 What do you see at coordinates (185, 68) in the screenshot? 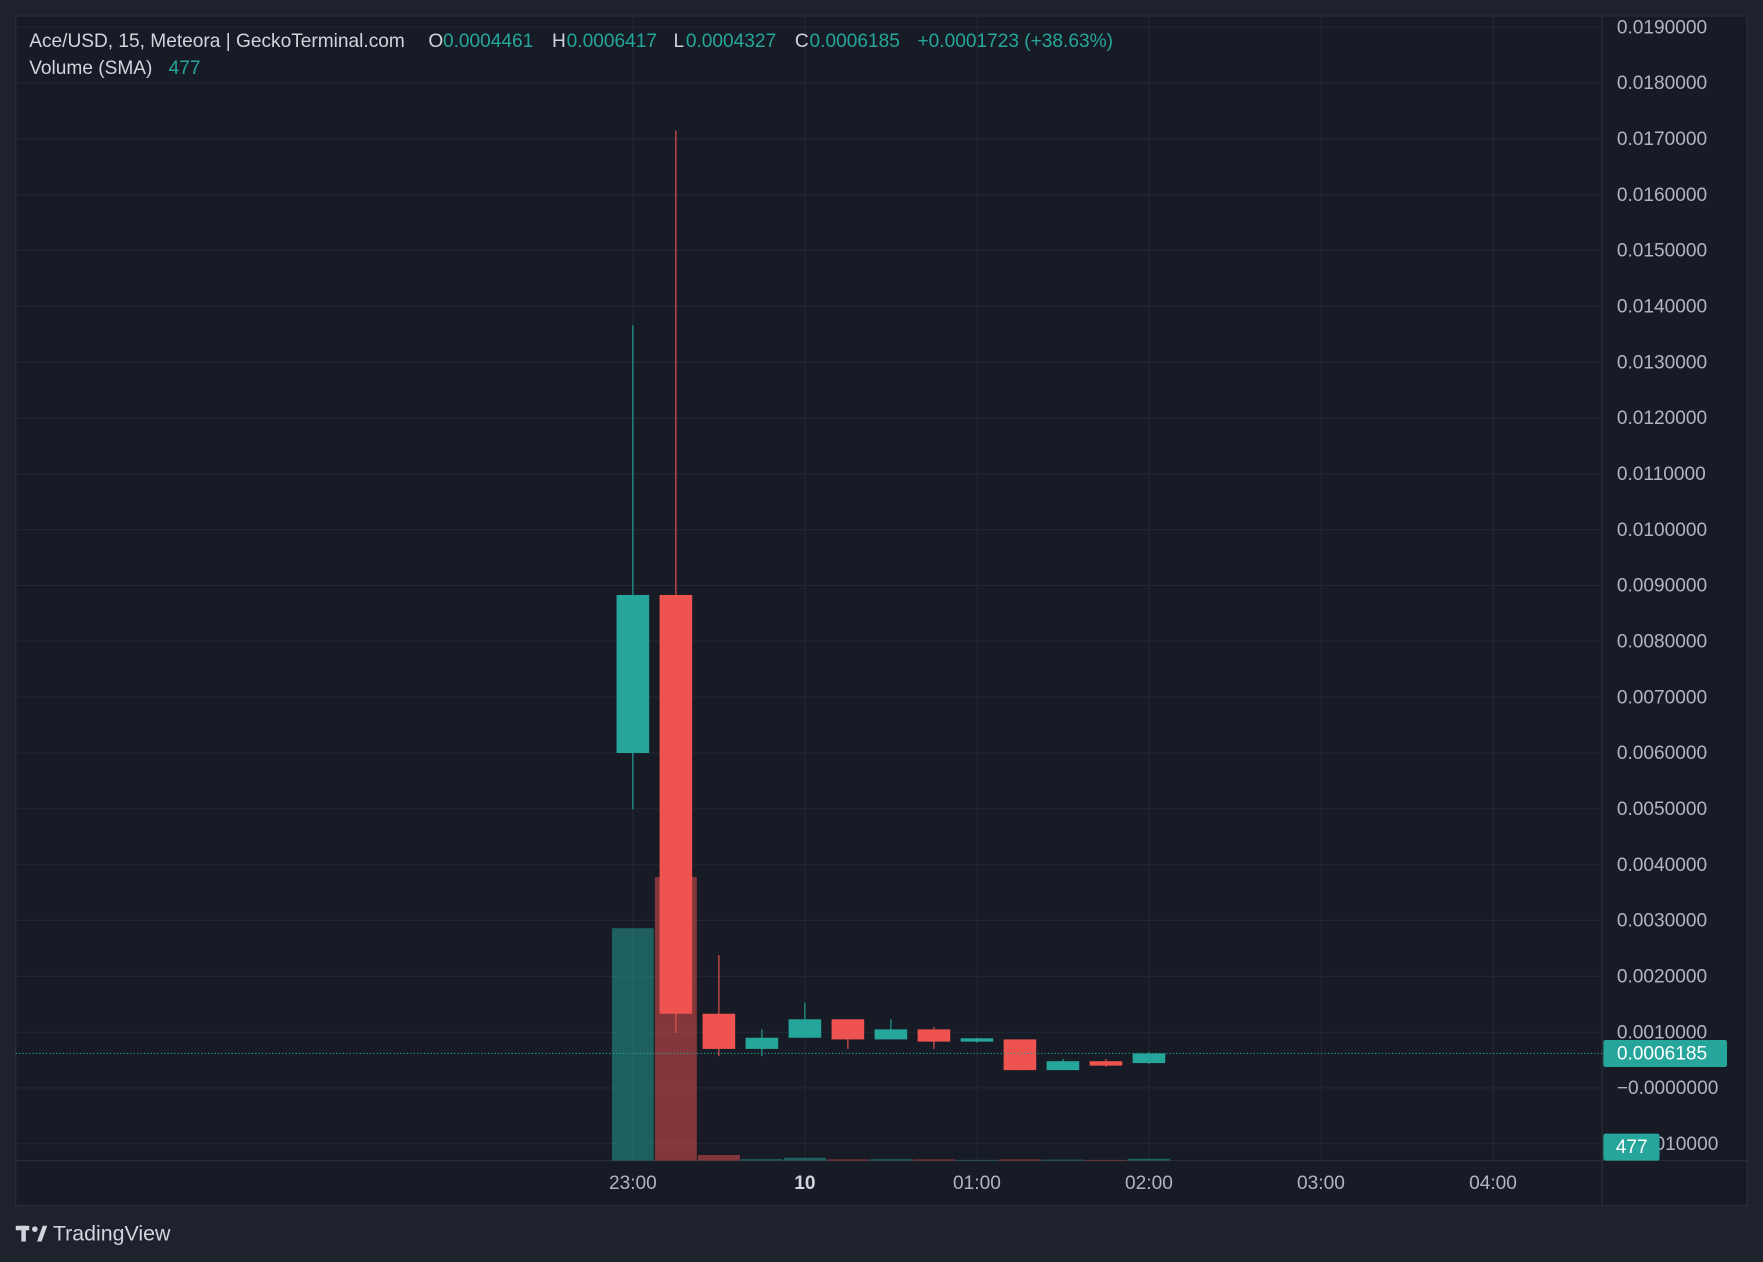
I see `volume-sma: 477` at bounding box center [185, 68].